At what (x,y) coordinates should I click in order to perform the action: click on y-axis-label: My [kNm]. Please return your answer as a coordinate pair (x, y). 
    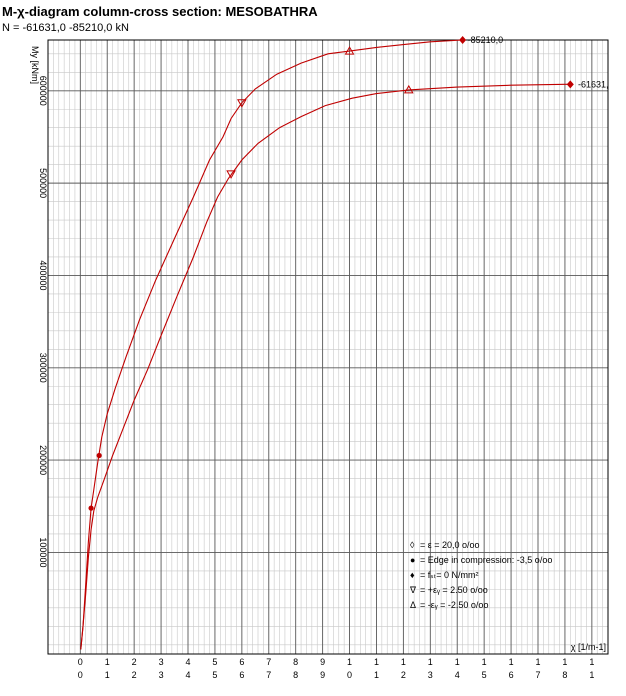
    Looking at the image, I should click on (35, 65).